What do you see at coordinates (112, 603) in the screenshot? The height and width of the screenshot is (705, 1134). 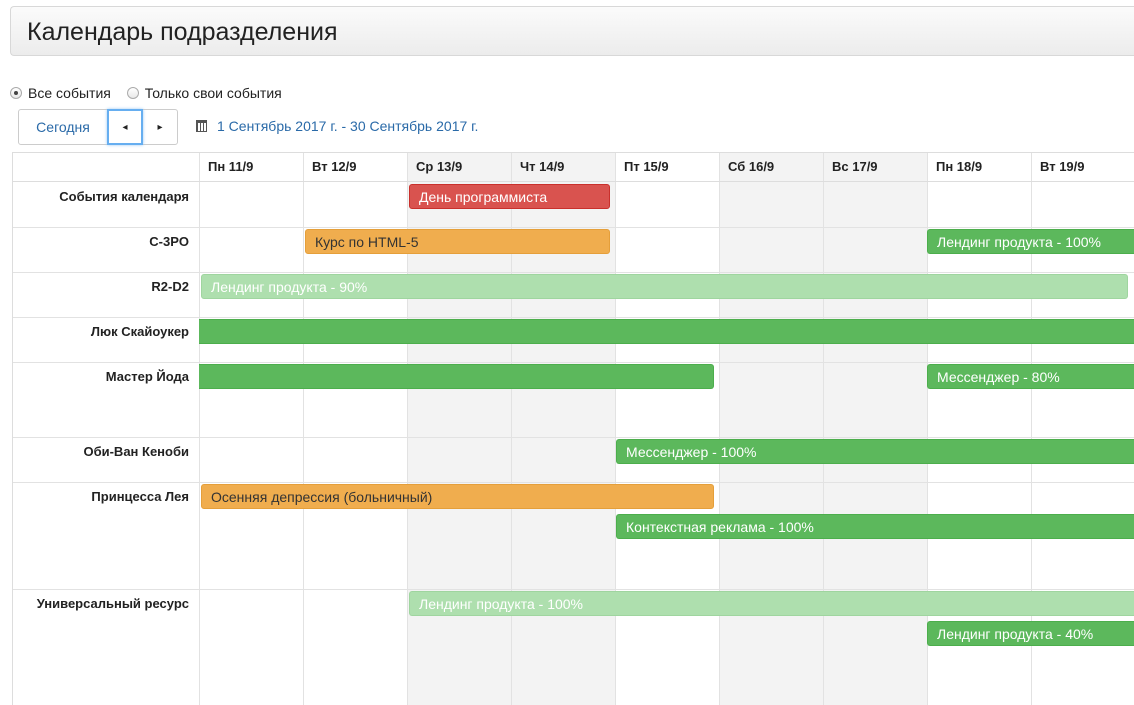 I see `resource-label: Универсальный ресурс` at bounding box center [112, 603].